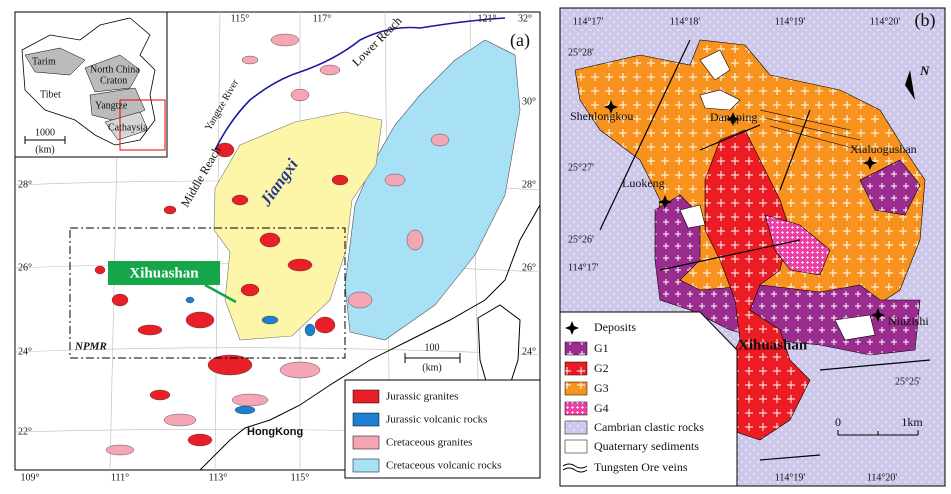 The height and width of the screenshot is (494, 951). What do you see at coordinates (601, 388) in the screenshot?
I see `legend-label: G3` at bounding box center [601, 388].